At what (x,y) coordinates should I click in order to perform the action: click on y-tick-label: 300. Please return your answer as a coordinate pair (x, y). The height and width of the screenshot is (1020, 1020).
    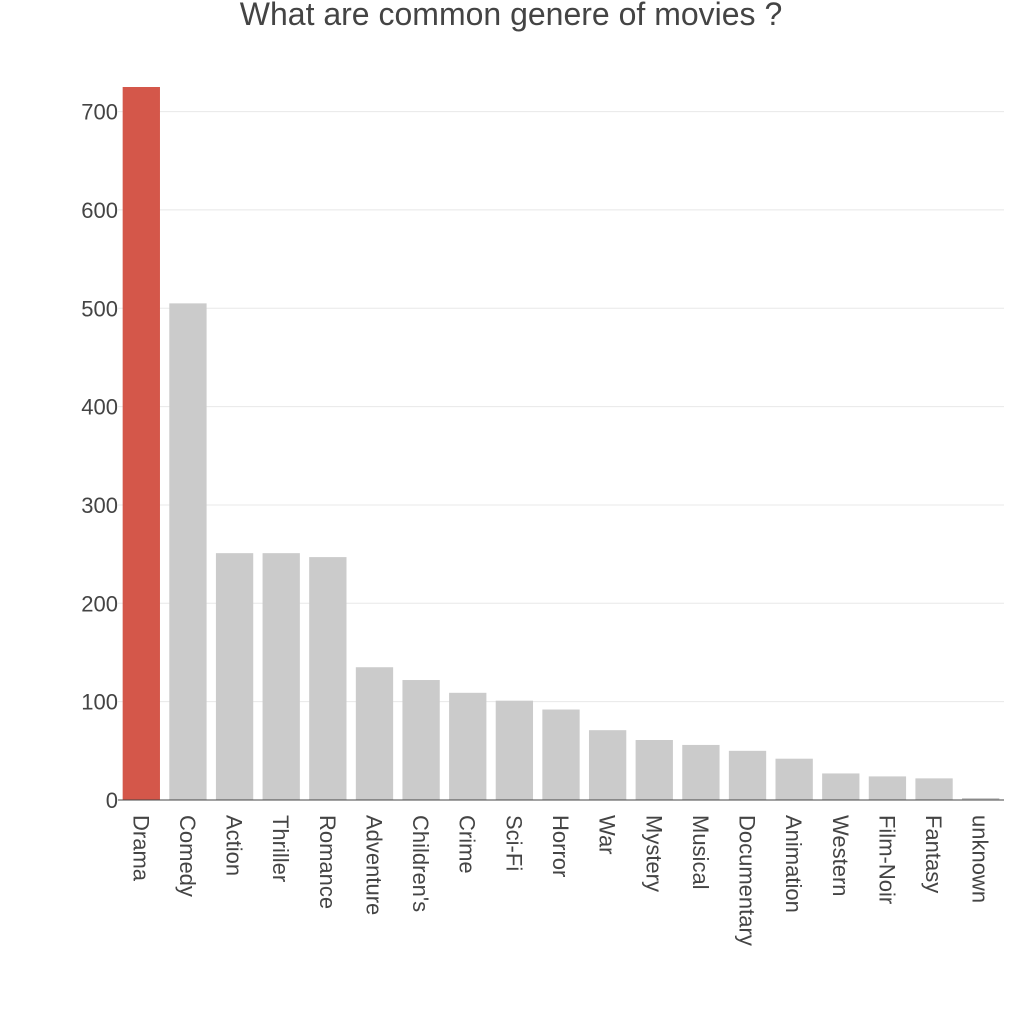
    Looking at the image, I should click on (99, 505).